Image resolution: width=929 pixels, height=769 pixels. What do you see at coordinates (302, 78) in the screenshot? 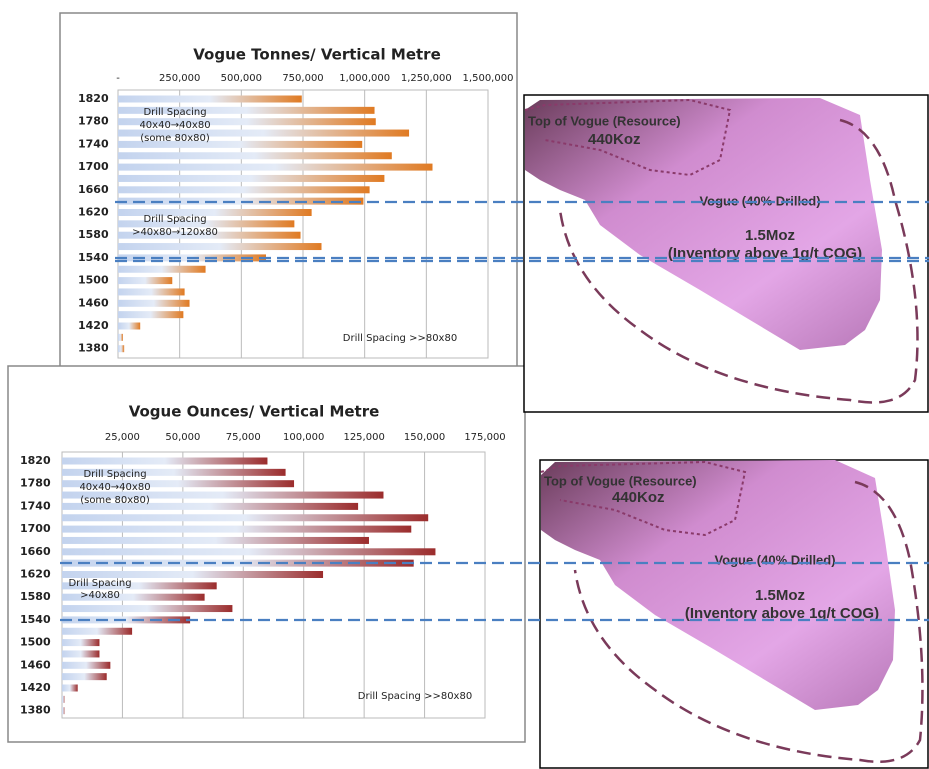
I see `x-tick-label: 750,000` at bounding box center [302, 78].